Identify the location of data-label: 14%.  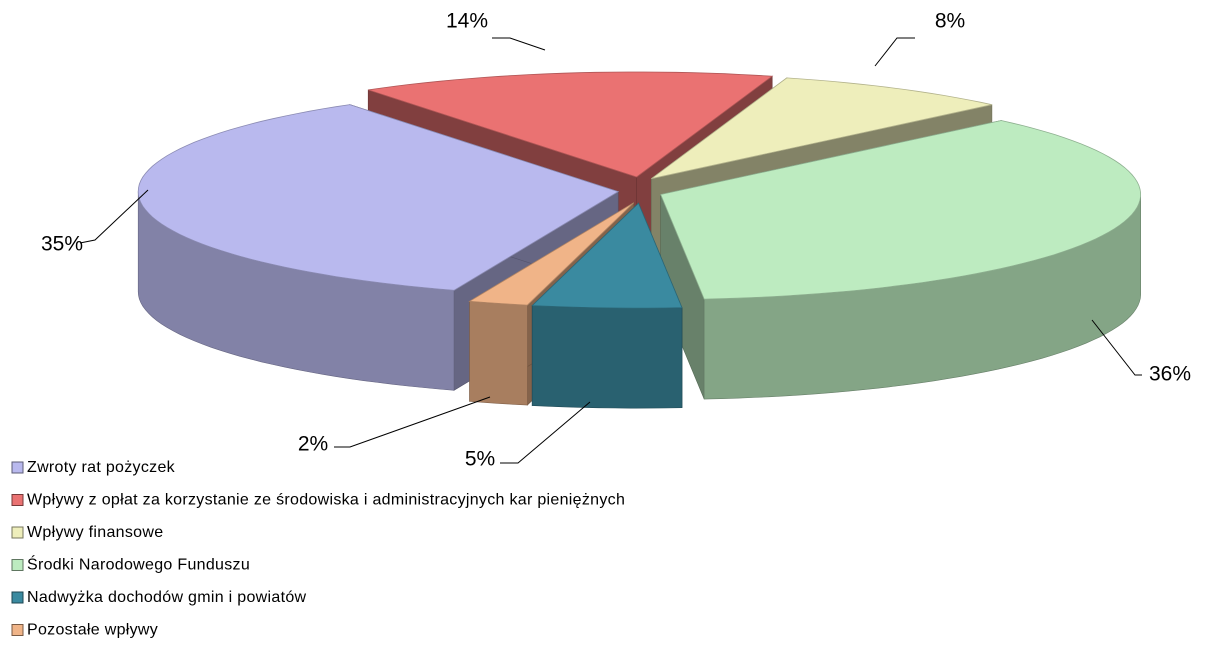
(467, 21).